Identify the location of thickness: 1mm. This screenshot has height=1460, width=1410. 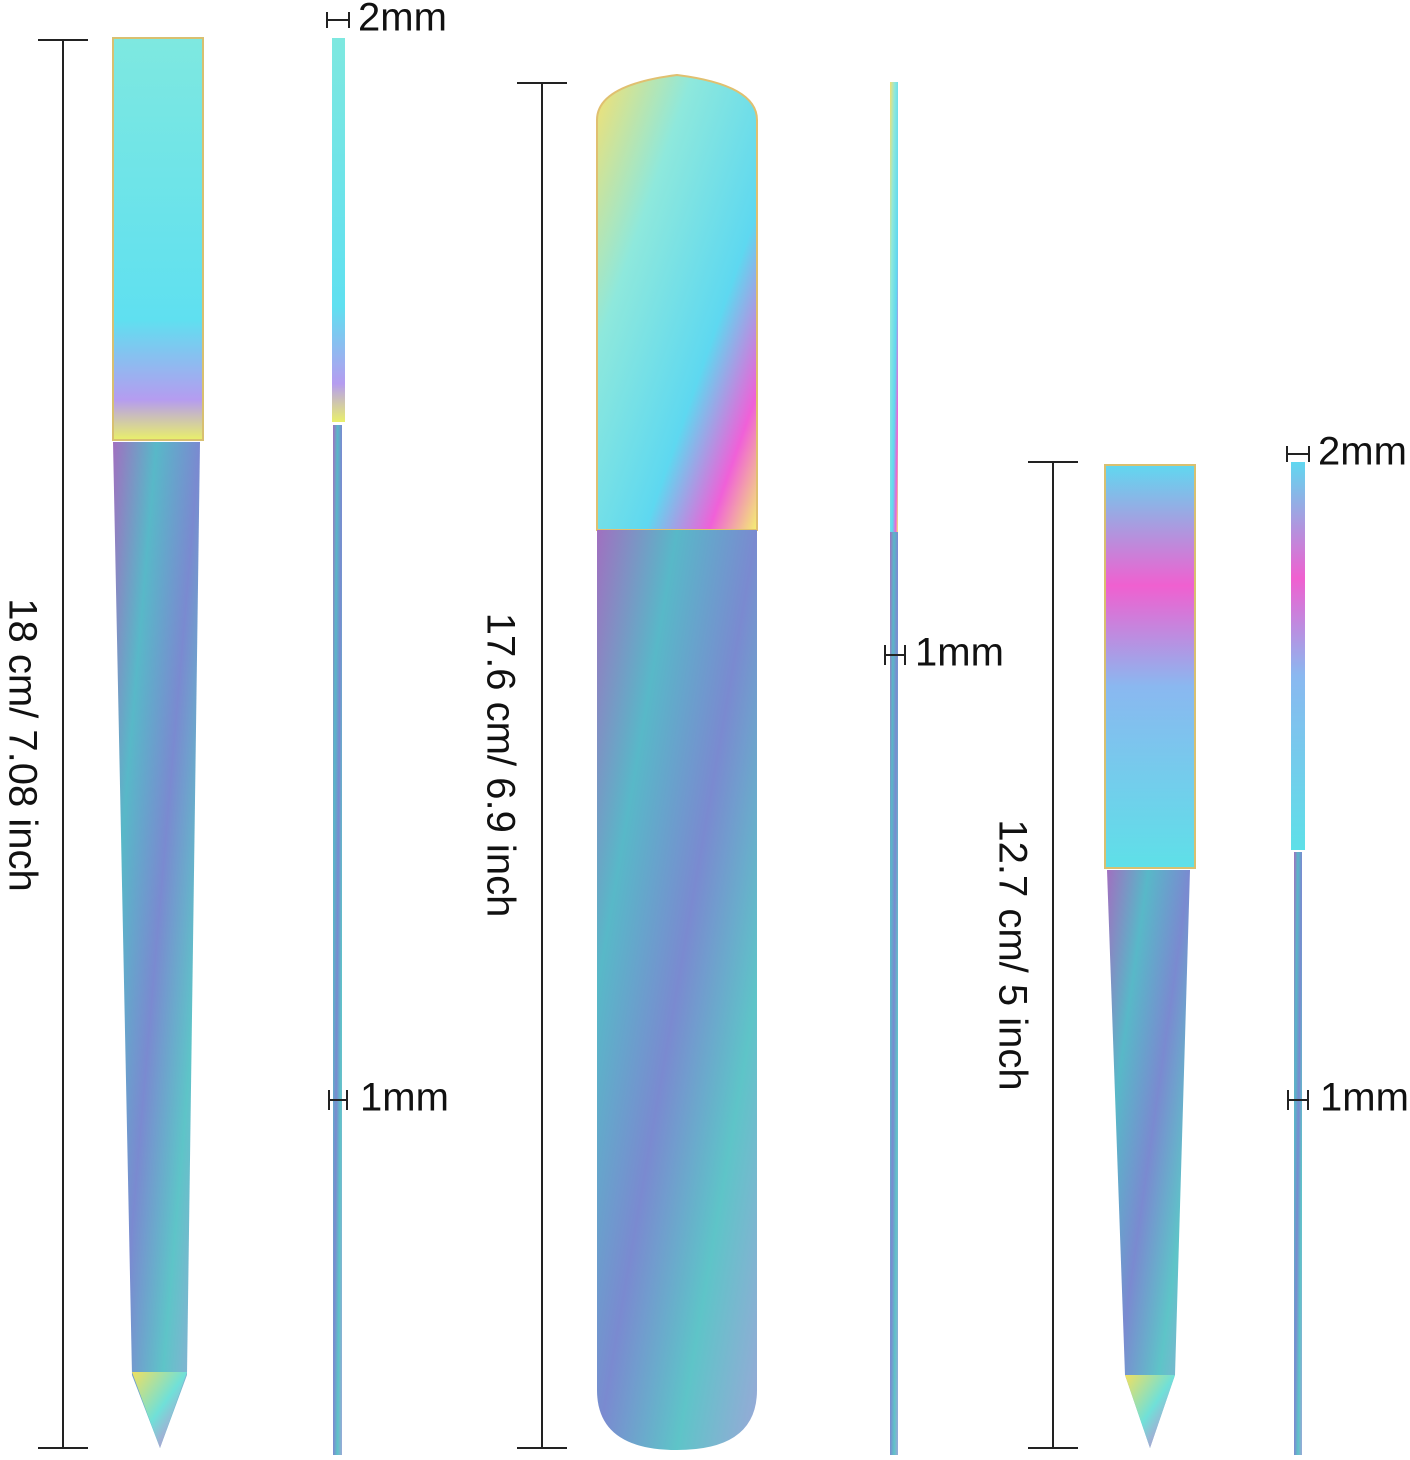
(959, 653).